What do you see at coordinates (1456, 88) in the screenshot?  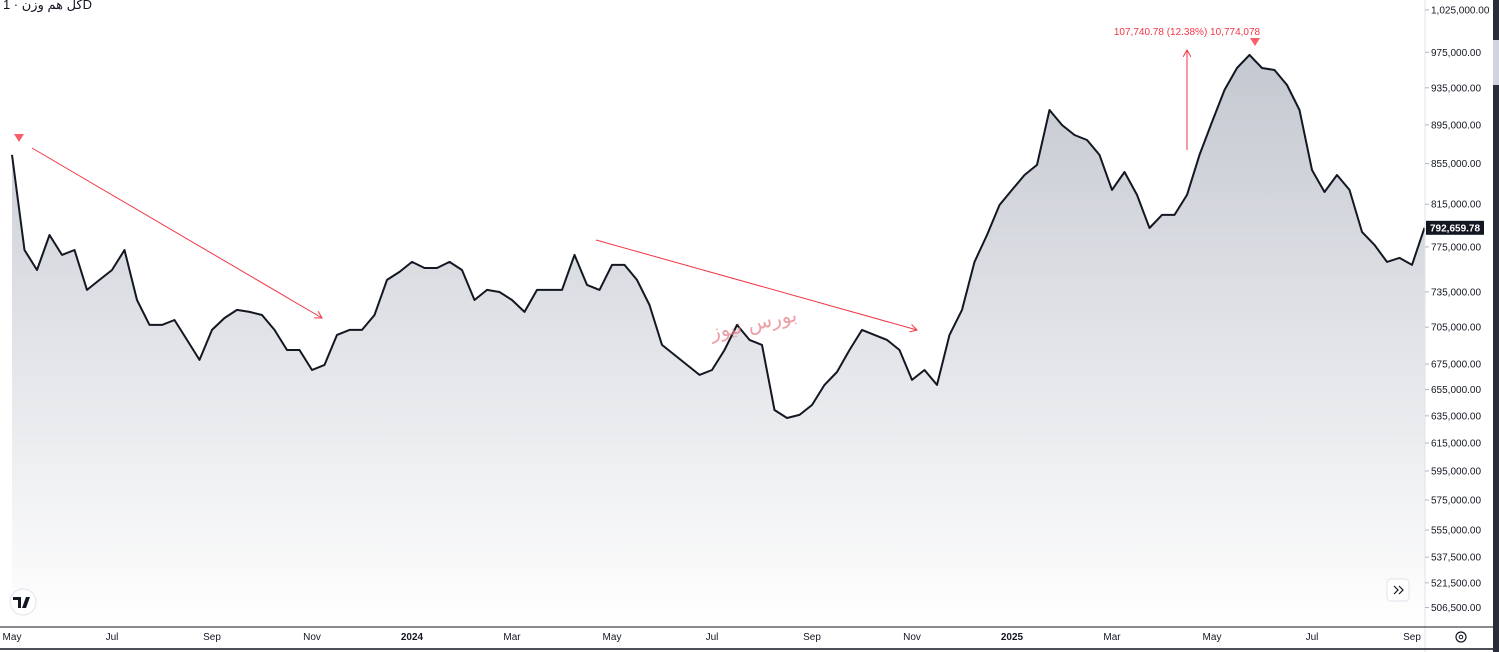 I see `y-tick-label: 935,000.00` at bounding box center [1456, 88].